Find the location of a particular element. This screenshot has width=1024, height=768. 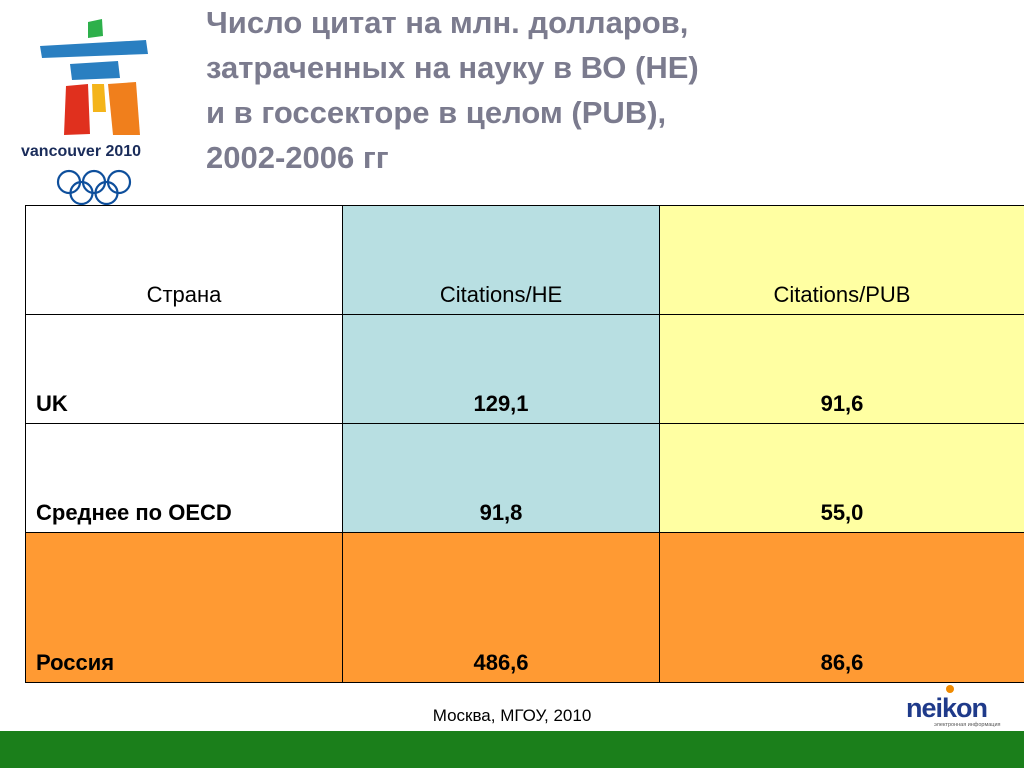

title-line-3: и в госсекторе в целом (PUB), is located at coordinates (436, 112).